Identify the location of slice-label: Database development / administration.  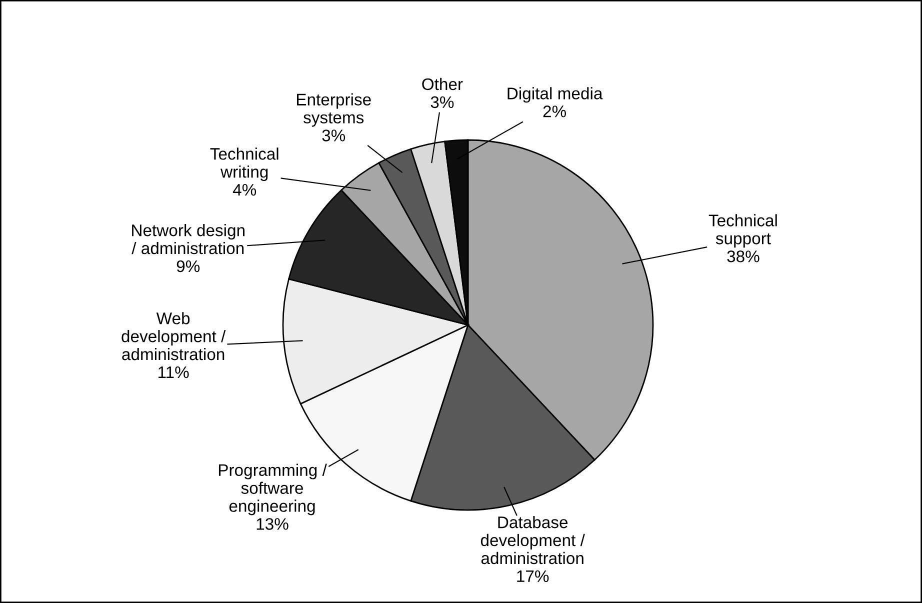
(532, 540).